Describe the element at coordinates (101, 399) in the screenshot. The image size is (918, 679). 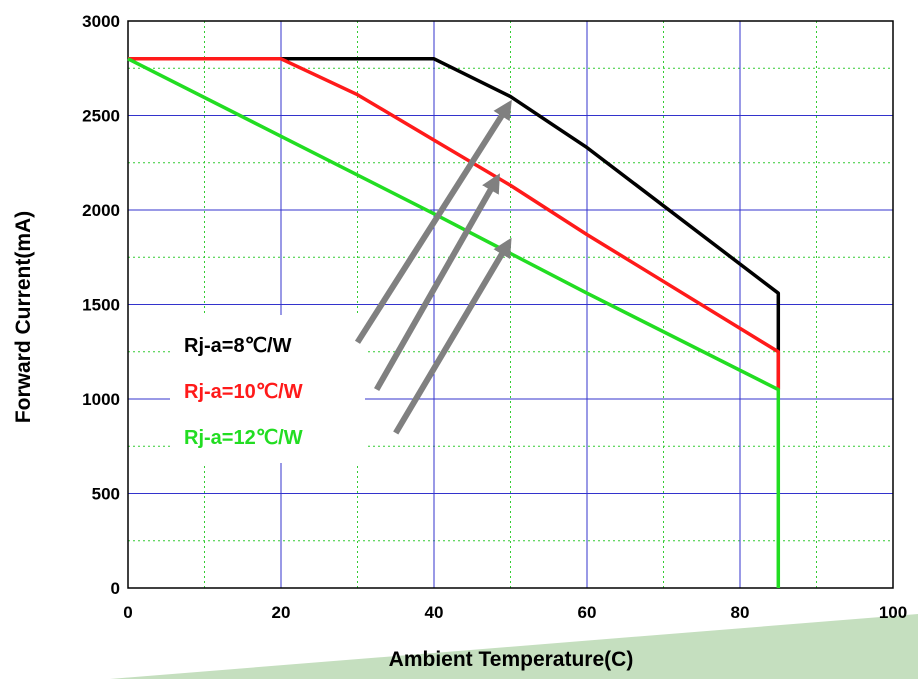
I see `y-tick-label: 1000` at that location.